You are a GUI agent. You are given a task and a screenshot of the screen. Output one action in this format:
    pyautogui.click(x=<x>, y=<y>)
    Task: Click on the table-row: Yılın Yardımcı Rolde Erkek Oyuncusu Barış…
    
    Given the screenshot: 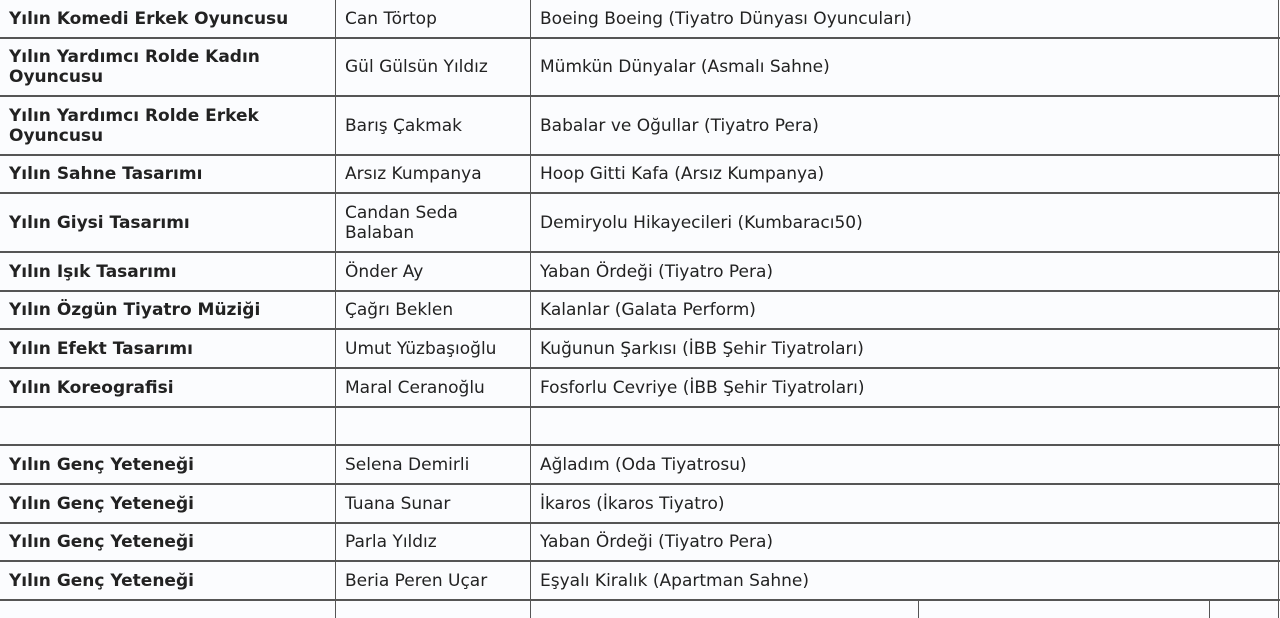 What is the action you would take?
    pyautogui.click(x=640, y=126)
    